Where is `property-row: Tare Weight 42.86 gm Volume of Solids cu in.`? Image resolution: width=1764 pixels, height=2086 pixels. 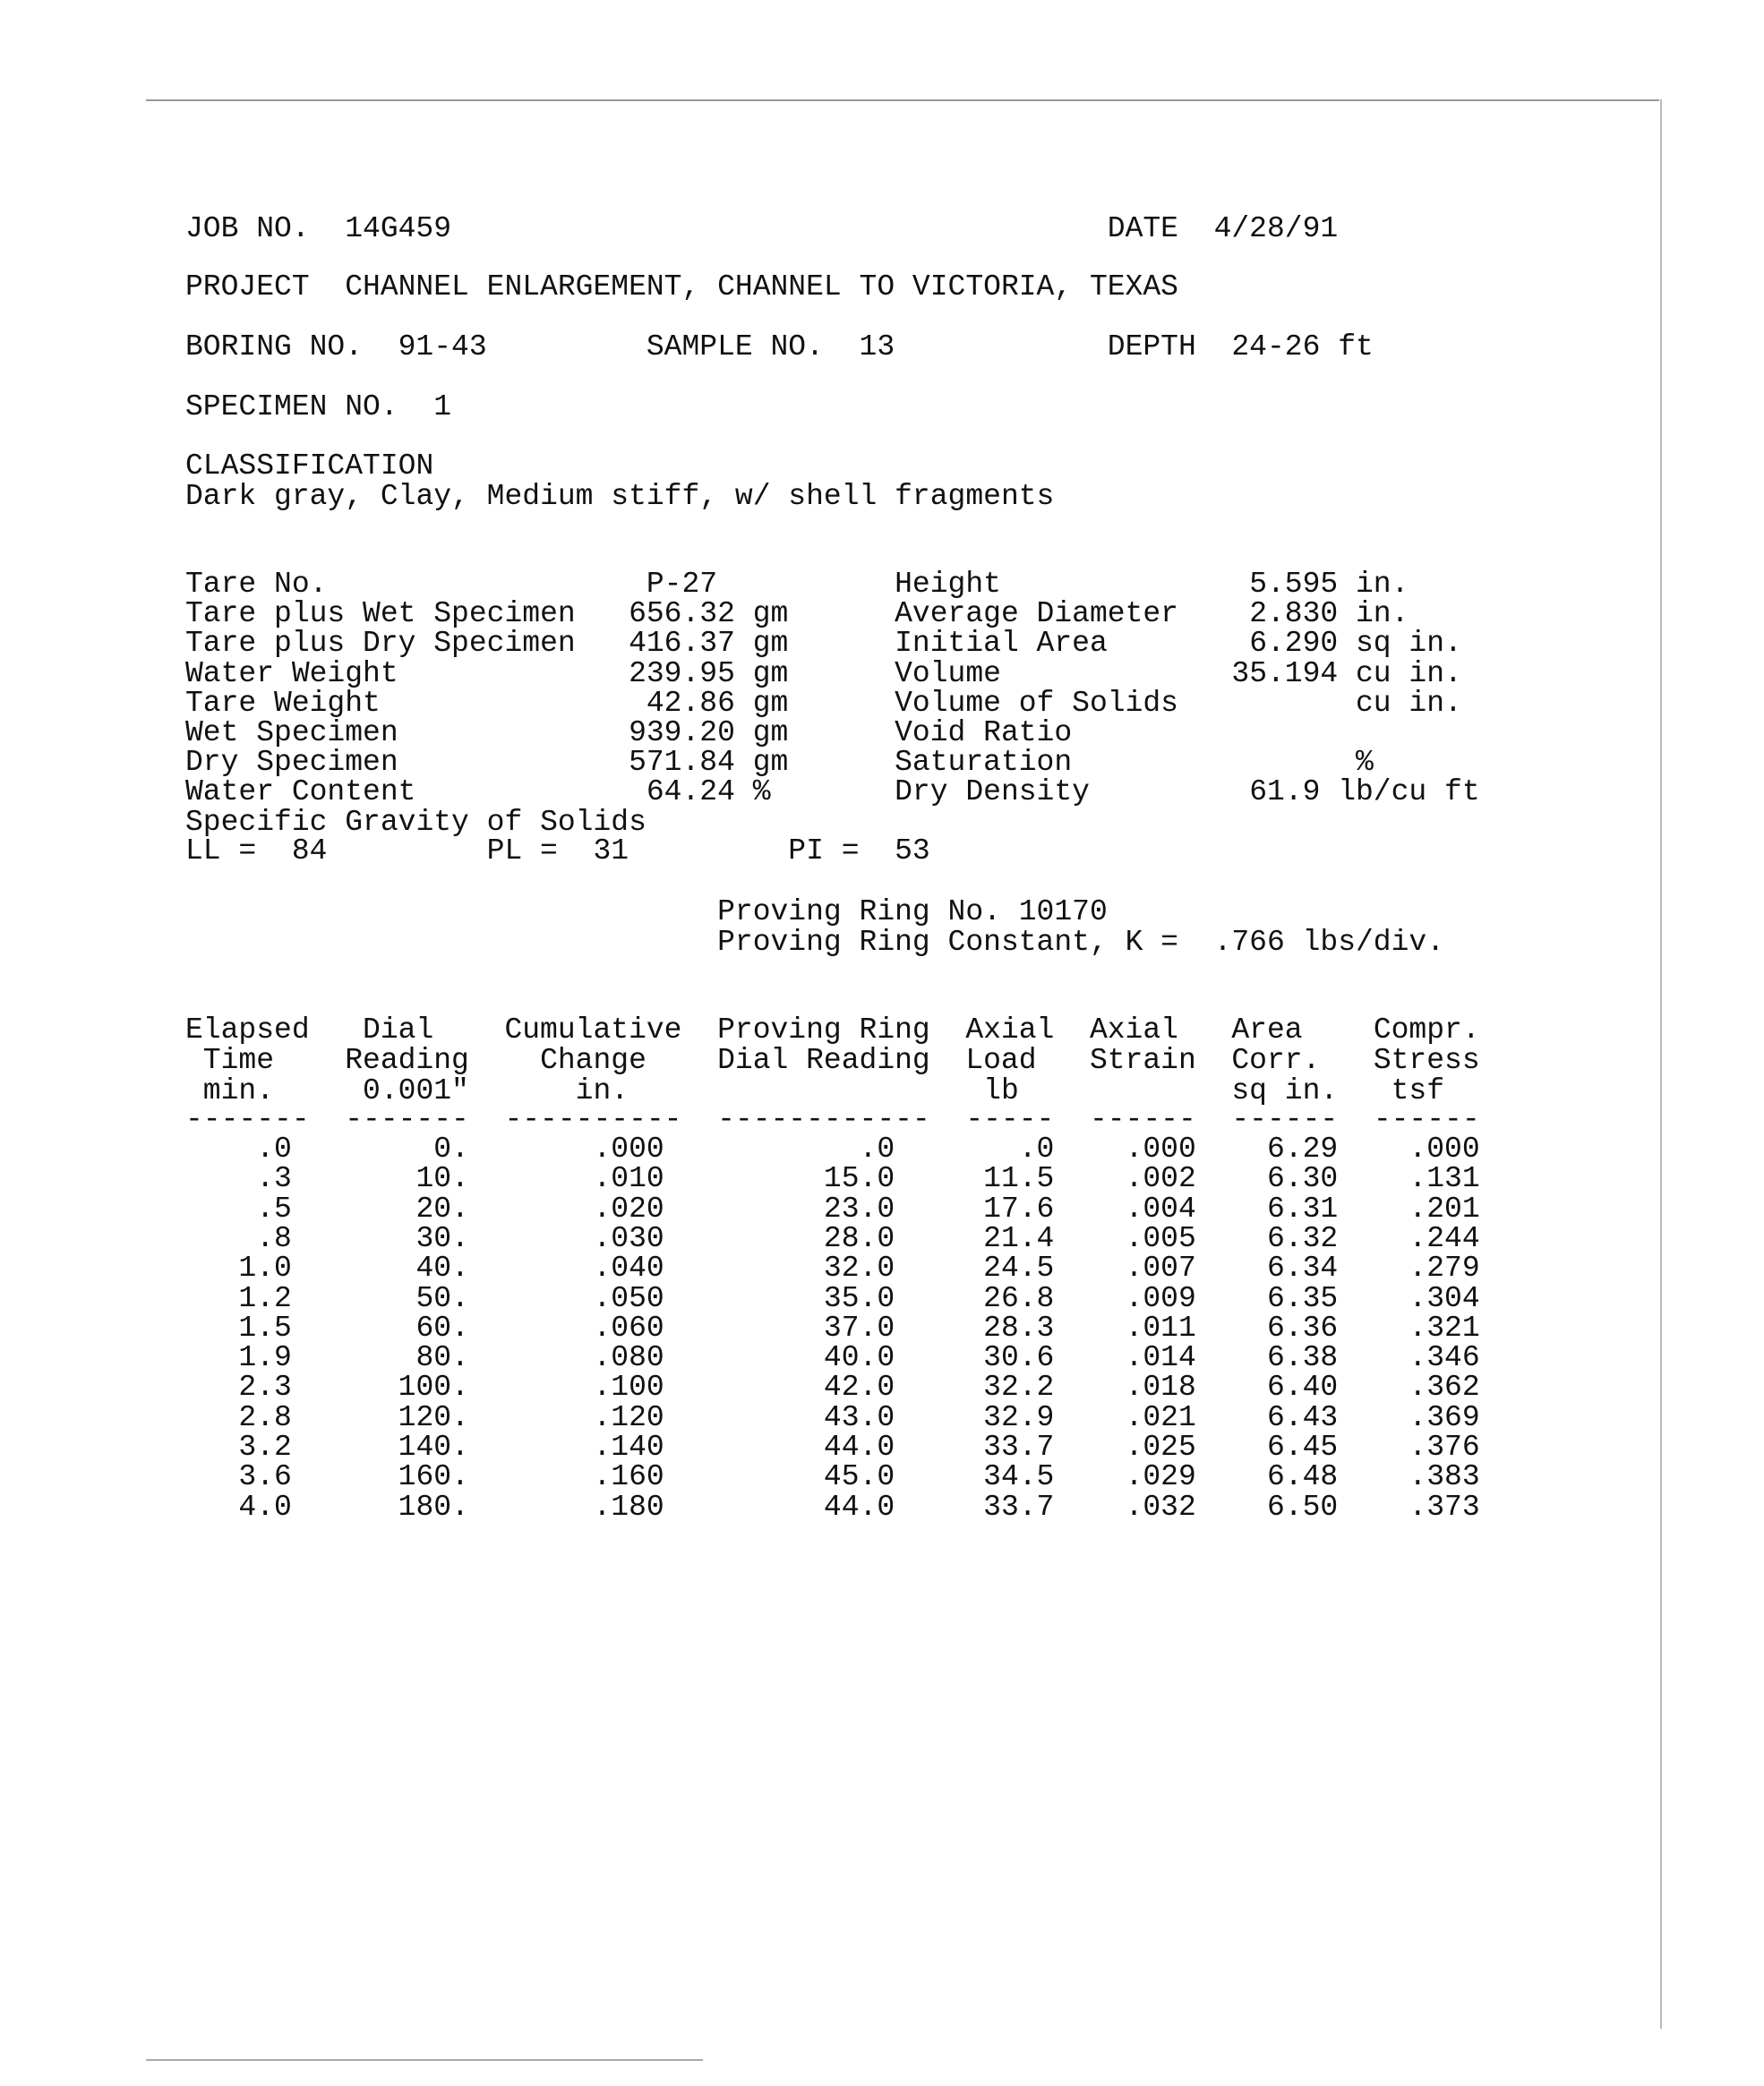
property-row: Tare Weight 42.86 gm Volume of Solids cu in. is located at coordinates (902, 703).